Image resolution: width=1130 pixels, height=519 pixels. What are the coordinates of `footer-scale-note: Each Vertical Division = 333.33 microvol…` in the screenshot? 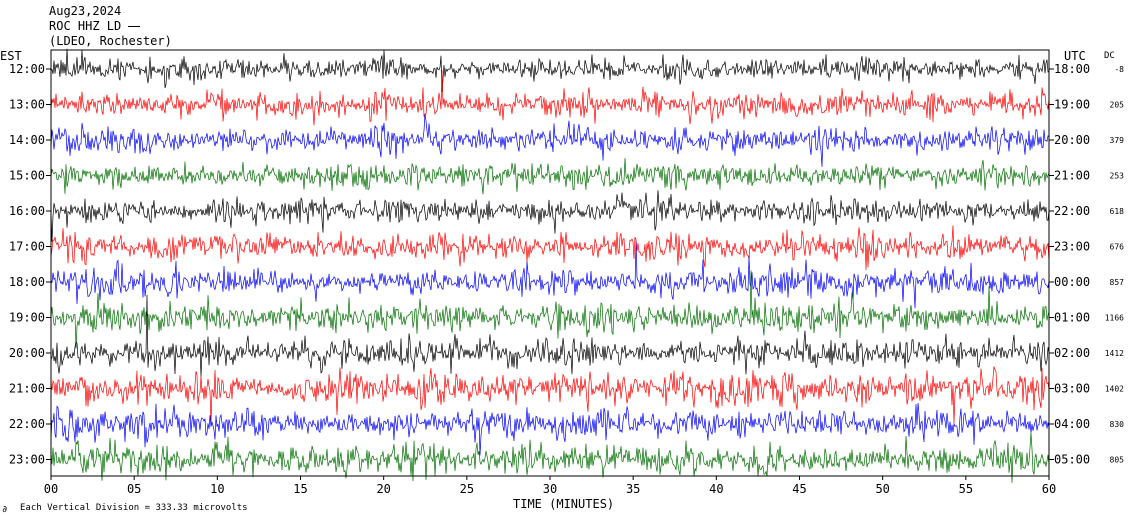 It's located at (134, 508).